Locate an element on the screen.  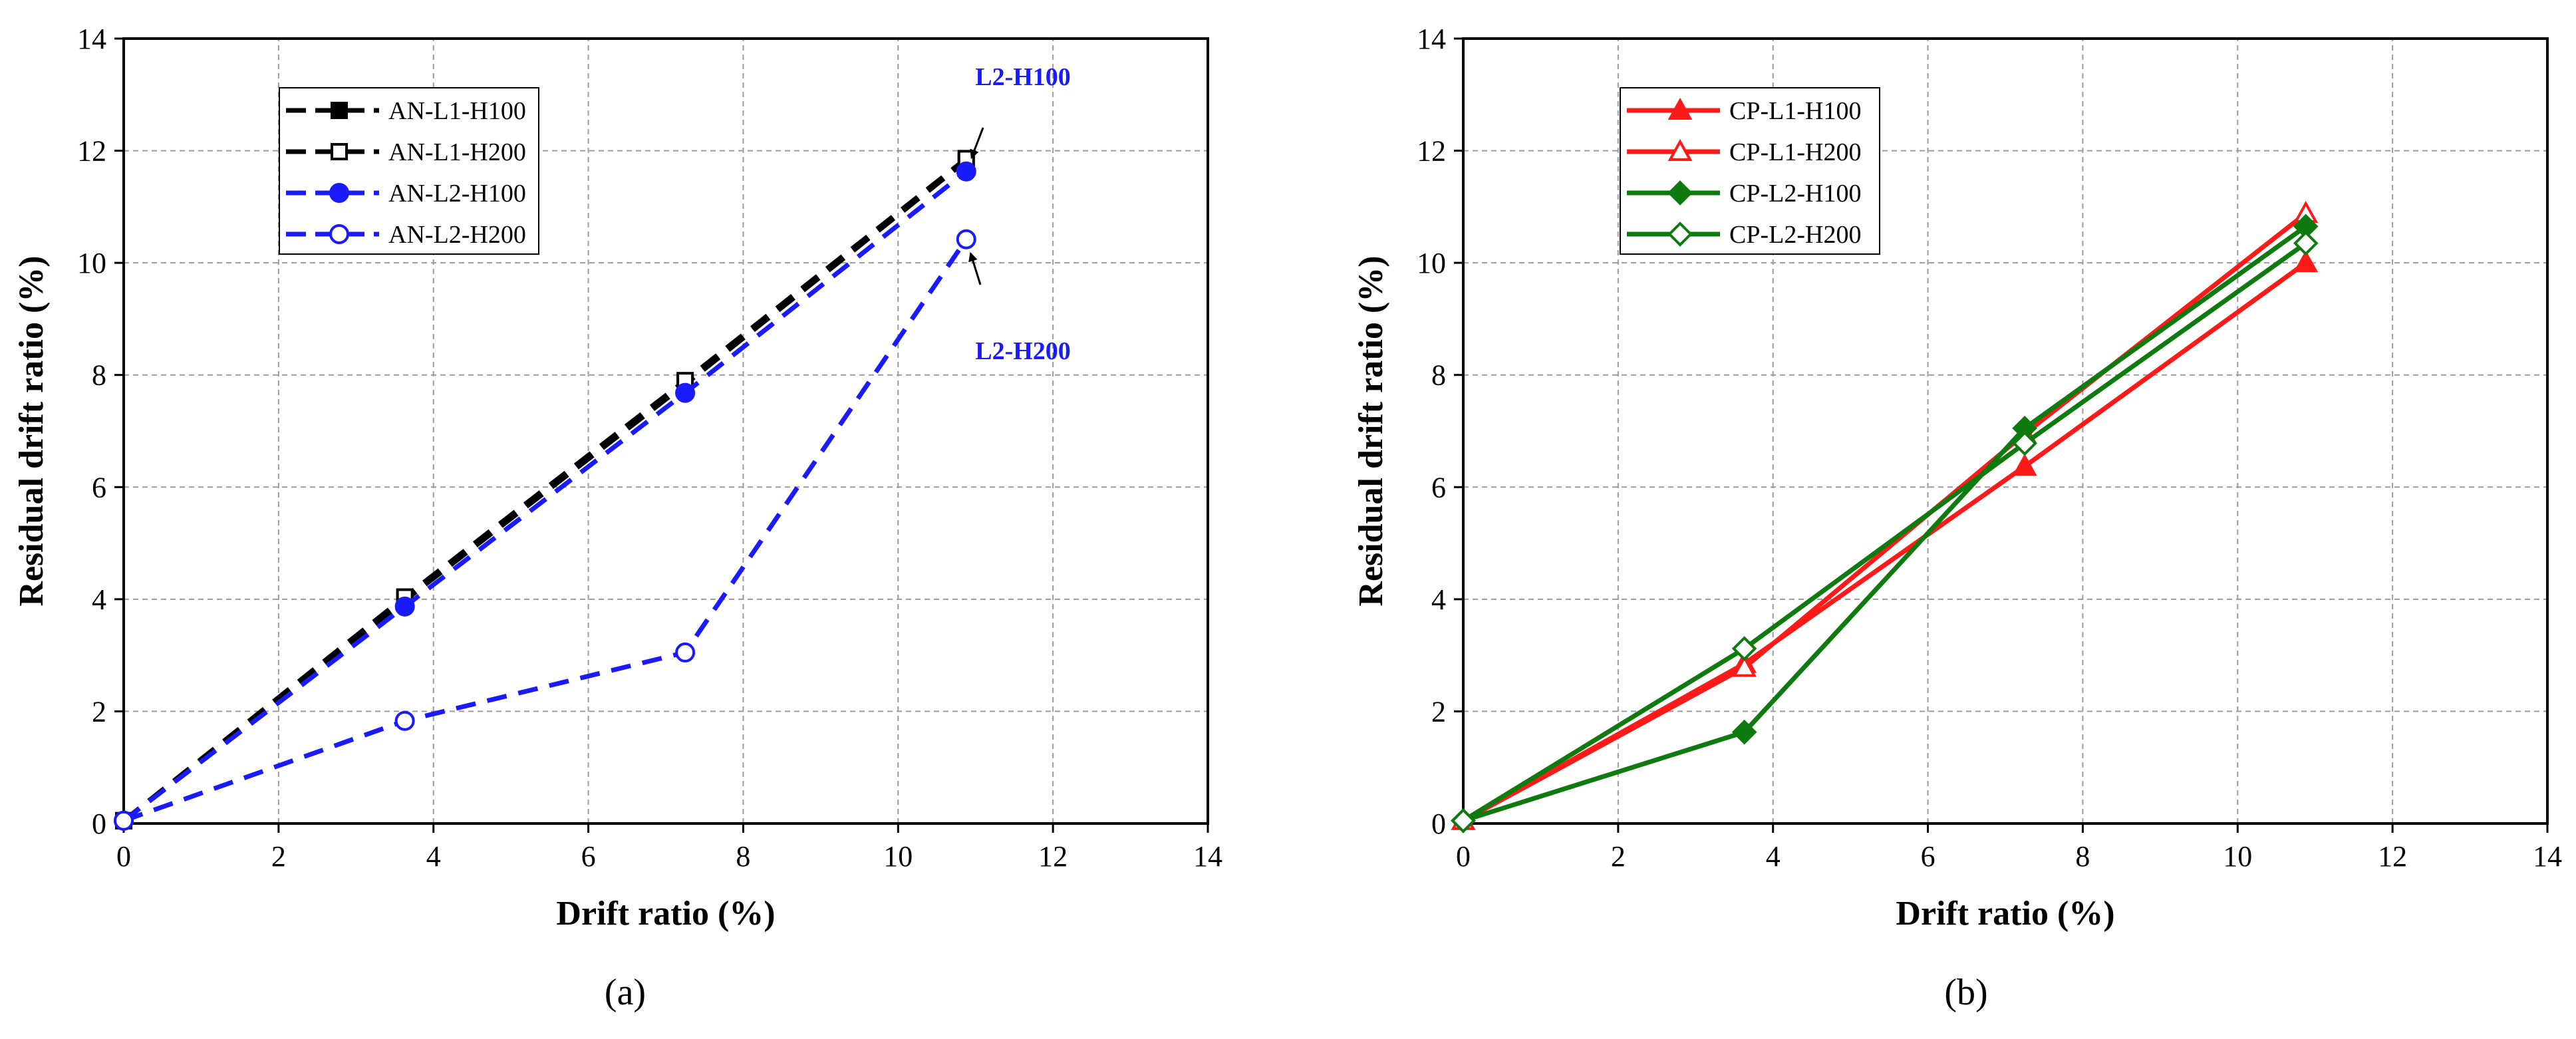
legend-entry: CP-L2-H100 is located at coordinates (1795, 194).